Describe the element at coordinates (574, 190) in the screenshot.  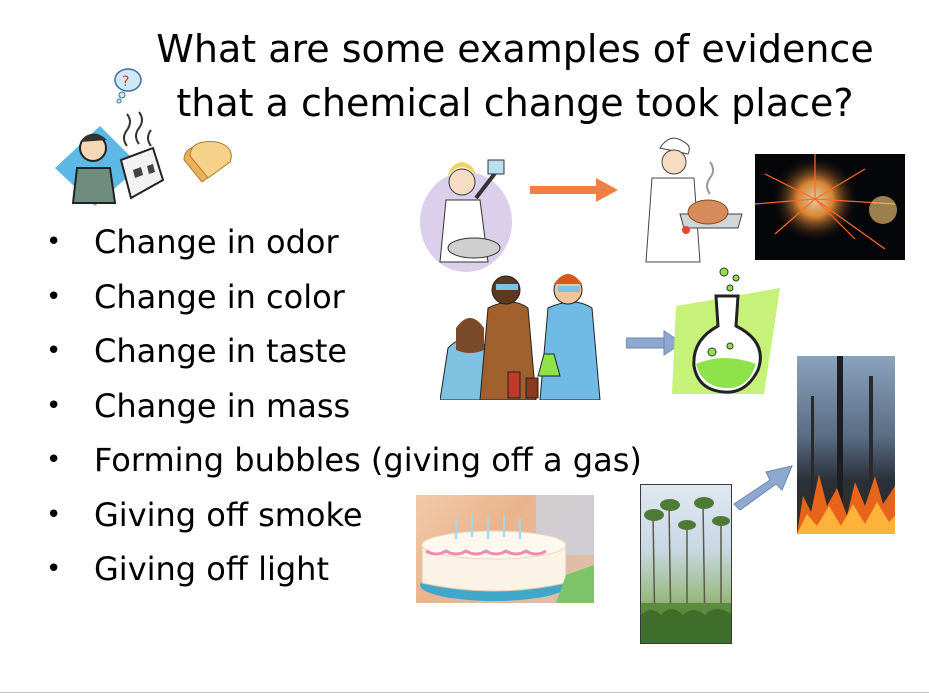
I see `orange-arrow` at that location.